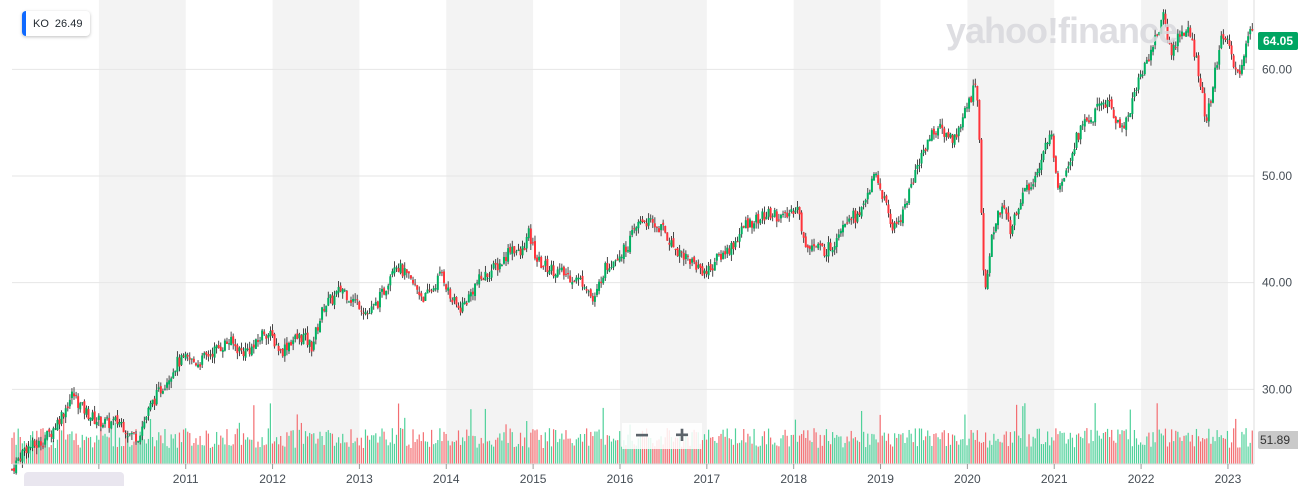 This screenshot has width=1298, height=486. I want to click on symbol-legend: KO 26.49, so click(56, 23).